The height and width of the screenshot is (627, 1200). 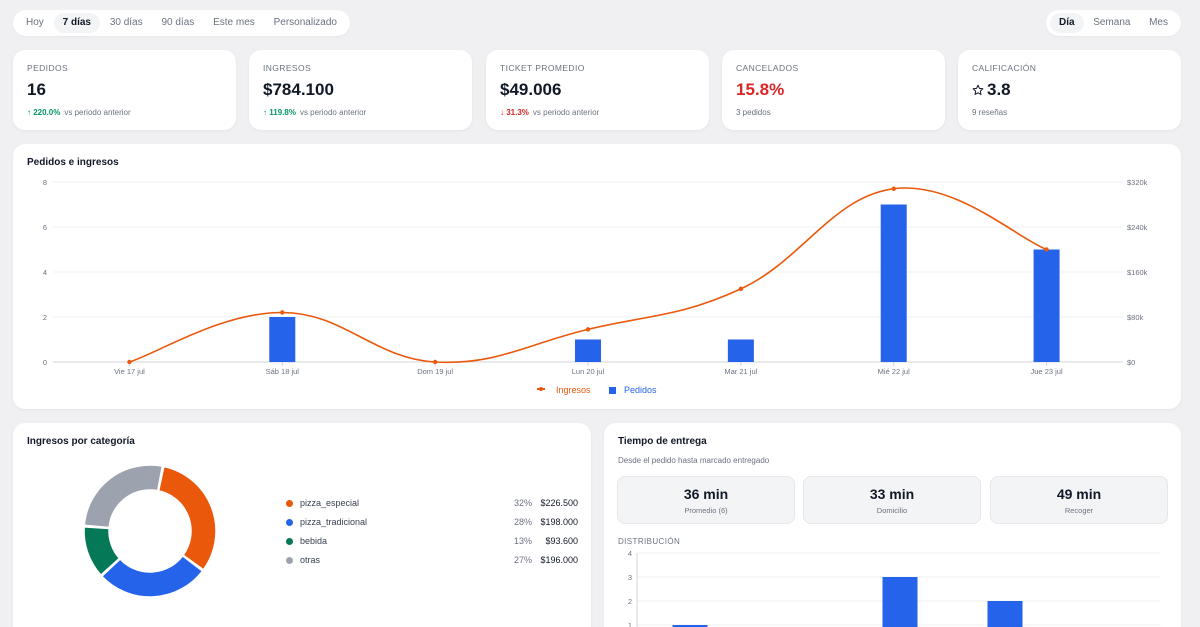 What do you see at coordinates (517, 112) in the screenshot?
I see `kpi-delta-value: 31.3%` at bounding box center [517, 112].